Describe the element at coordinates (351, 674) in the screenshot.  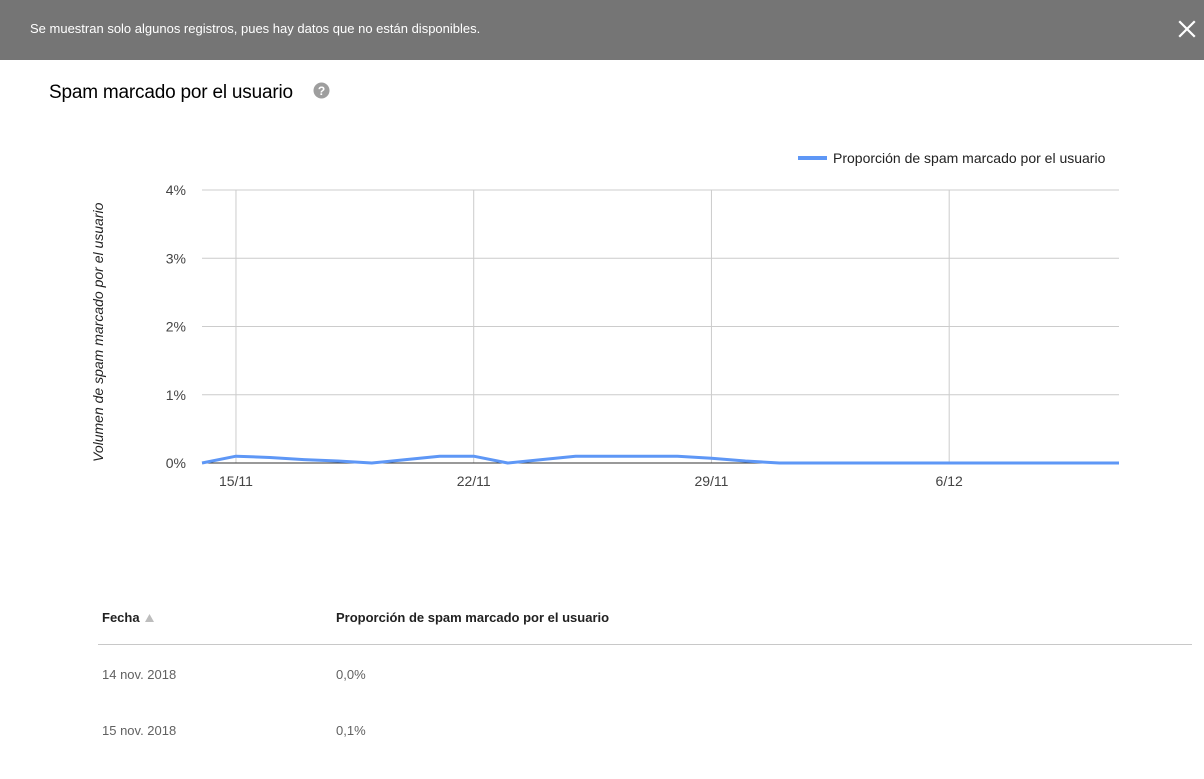
I see `cell-ratio: 0,0%` at that location.